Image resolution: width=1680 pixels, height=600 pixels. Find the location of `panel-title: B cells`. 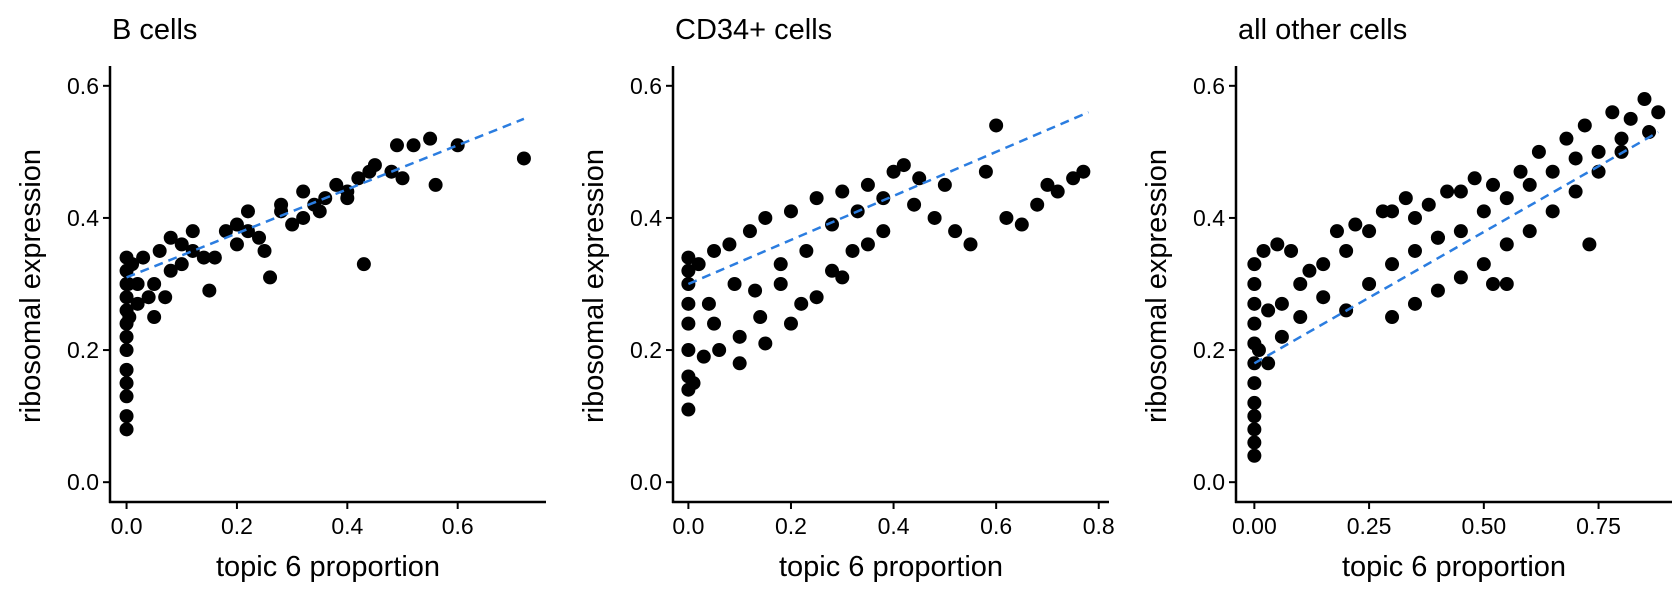

panel-title: B cells is located at coordinates (154, 30).